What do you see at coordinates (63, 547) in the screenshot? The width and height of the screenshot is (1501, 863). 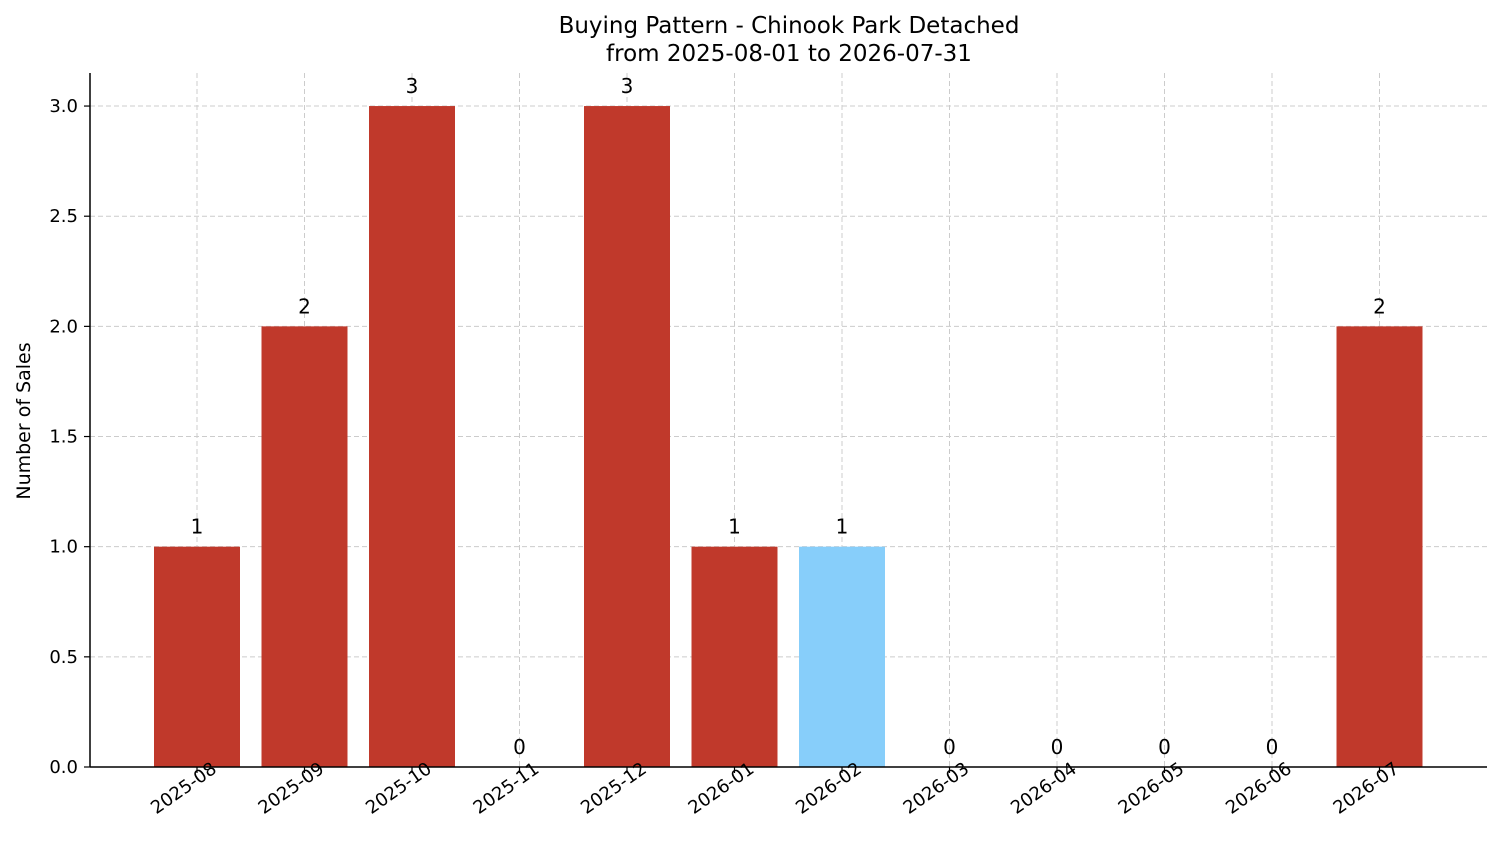 I see `y-tick-label: 1.0` at bounding box center [63, 547].